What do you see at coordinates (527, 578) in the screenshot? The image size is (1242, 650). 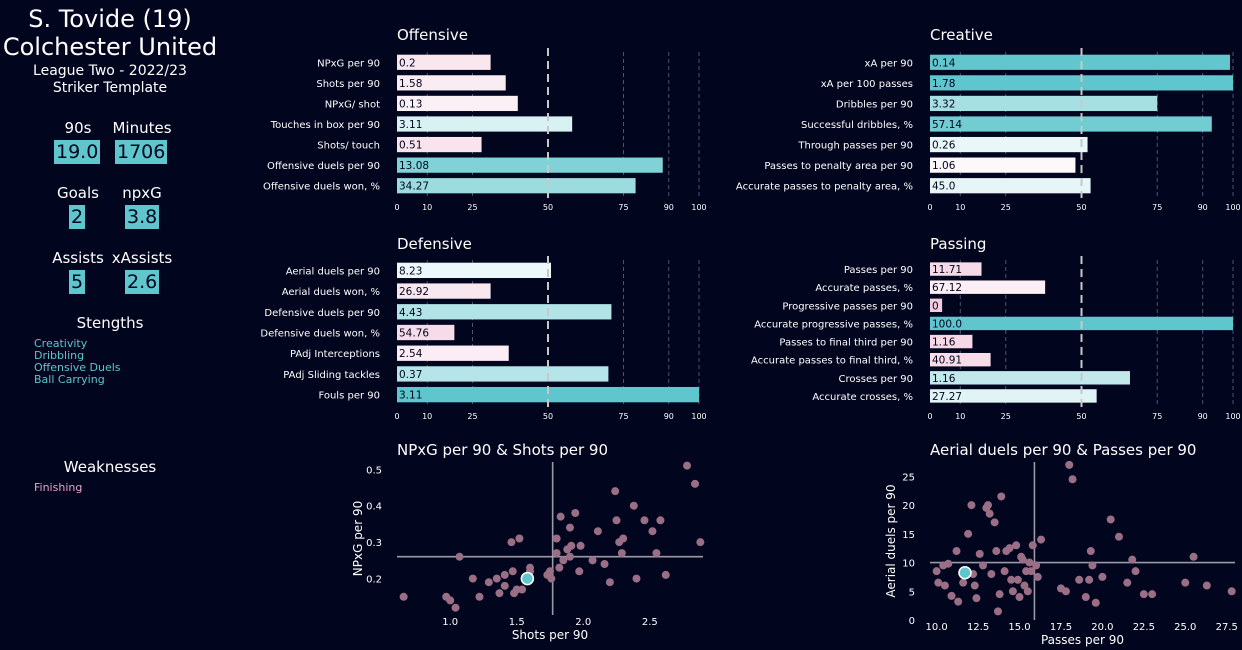 I see `highlight-point` at bounding box center [527, 578].